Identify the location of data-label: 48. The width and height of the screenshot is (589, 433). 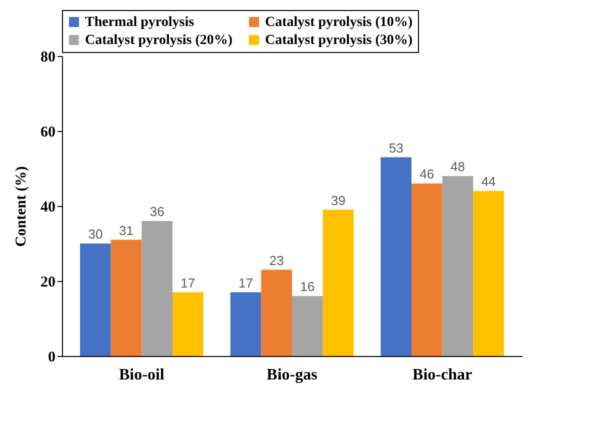
(457, 166).